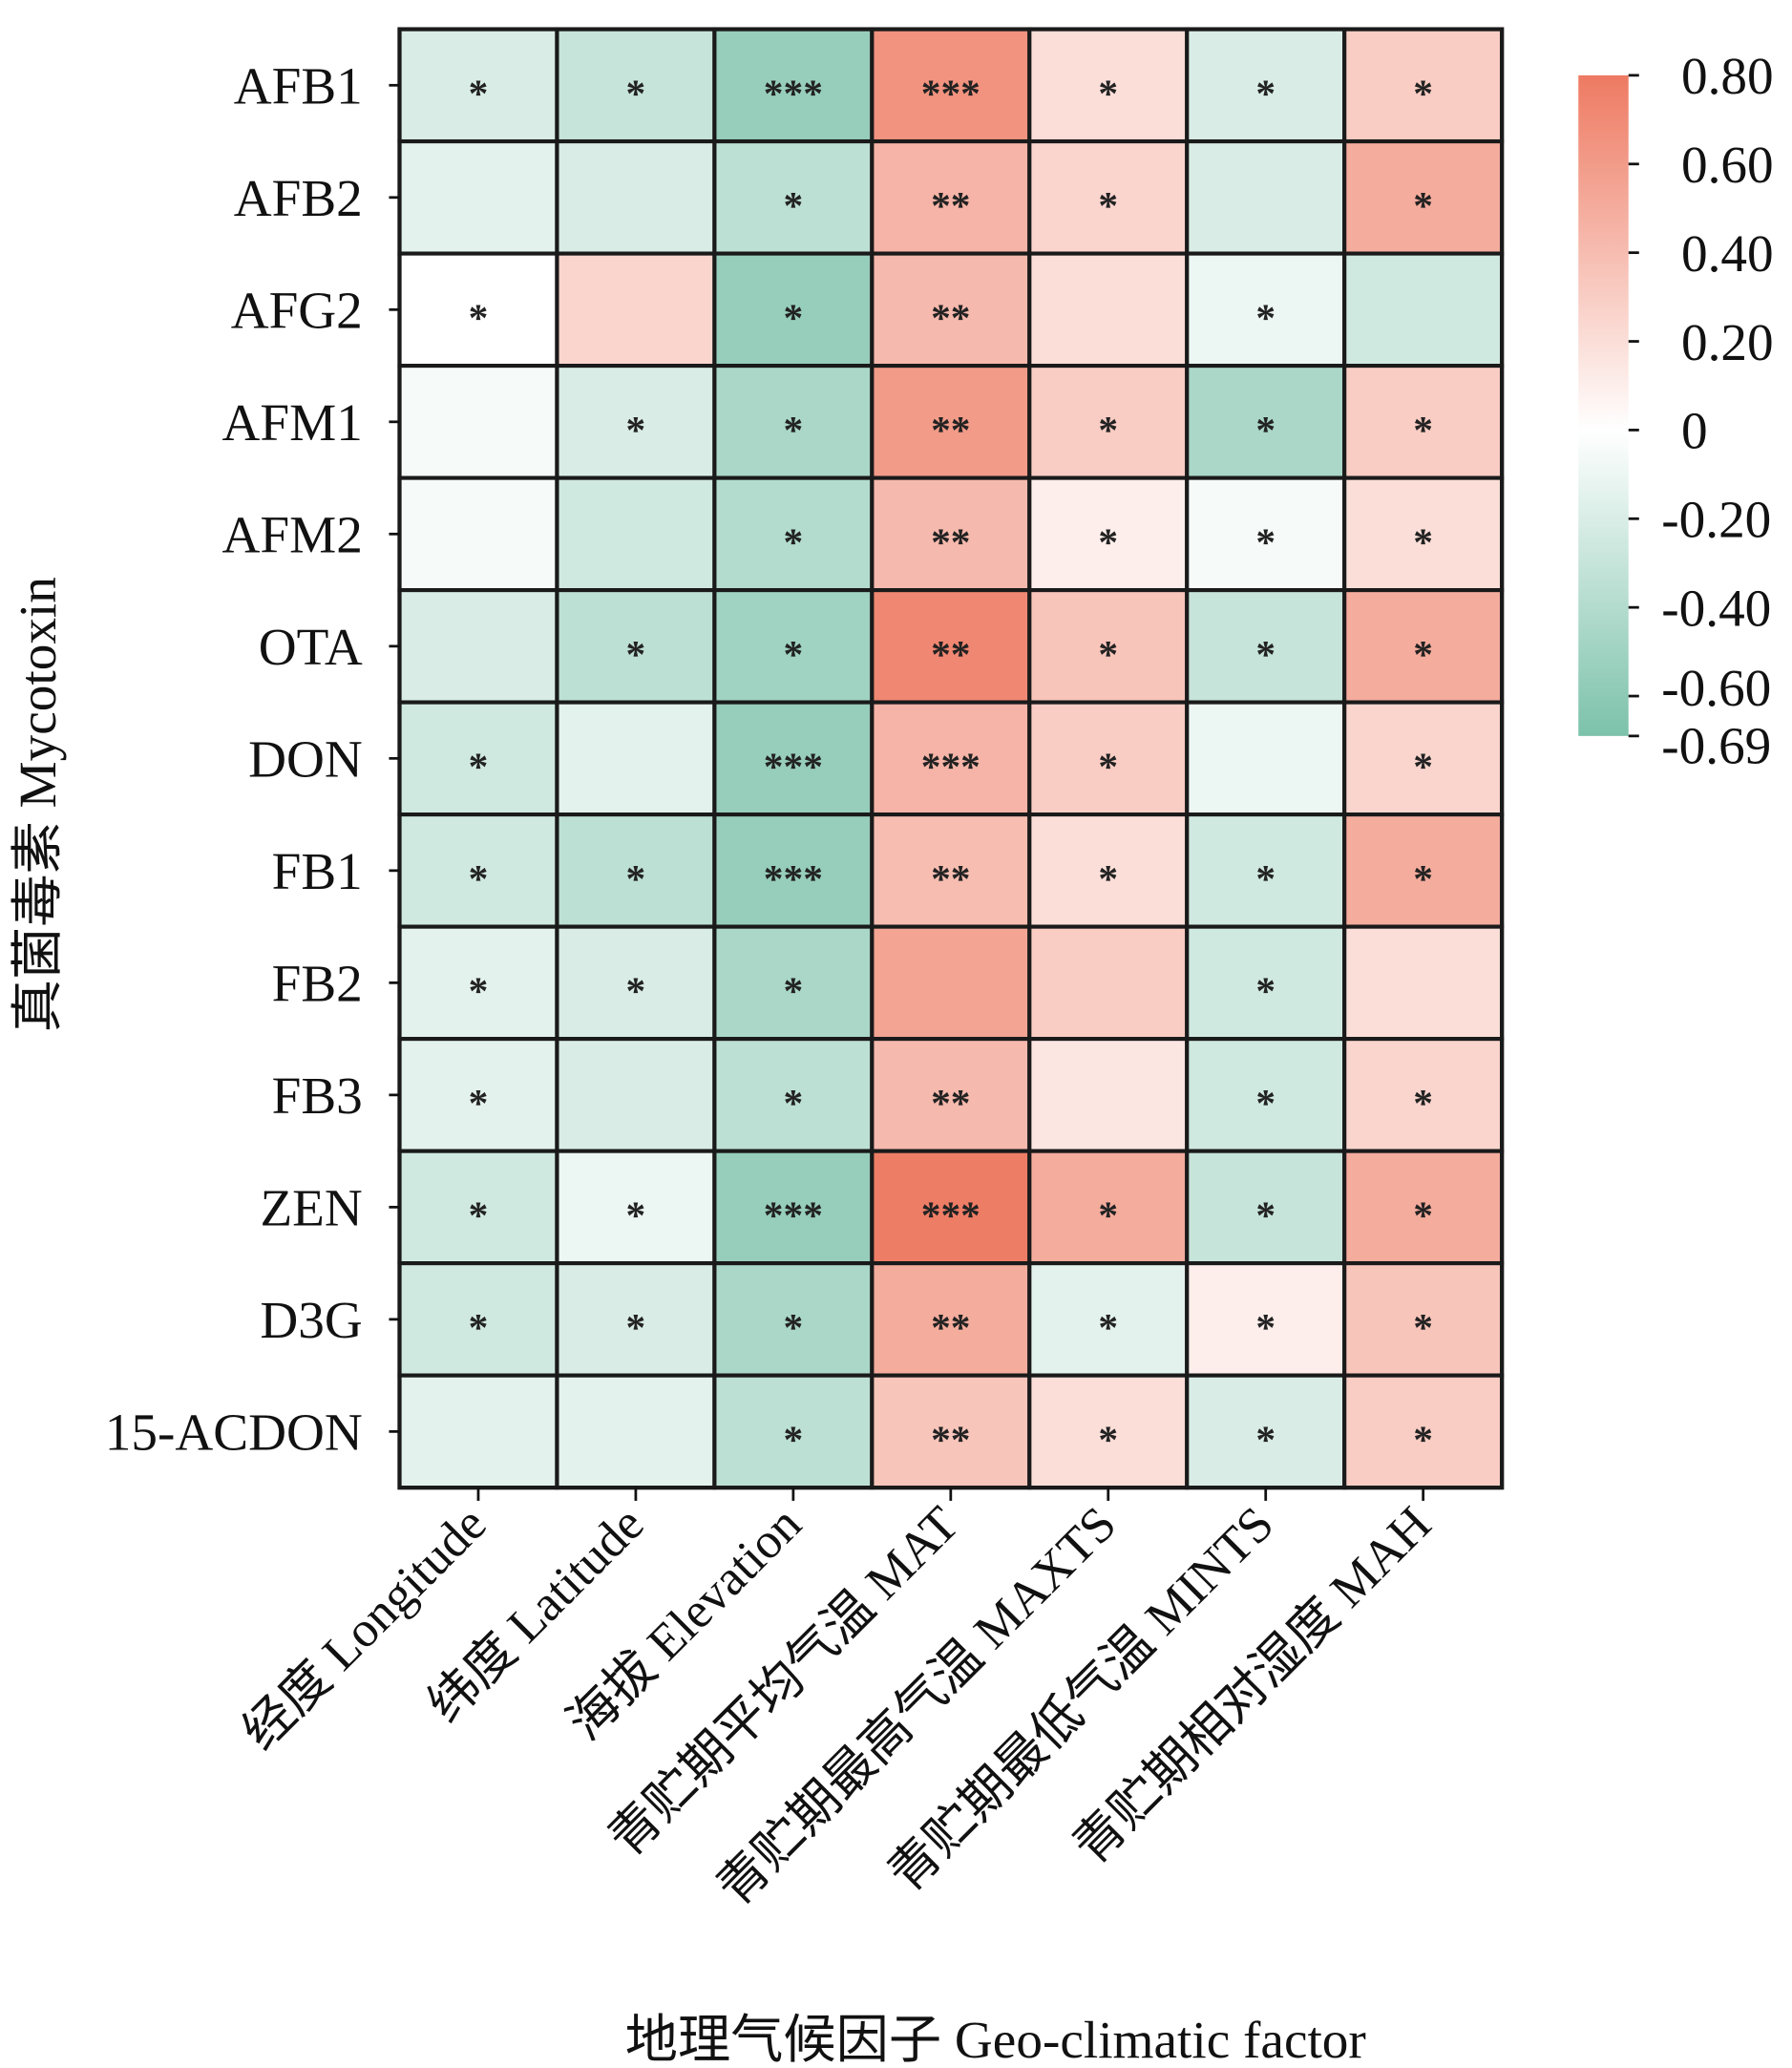  What do you see at coordinates (297, 311) in the screenshot?
I see `y-tick-label: AFG2` at bounding box center [297, 311].